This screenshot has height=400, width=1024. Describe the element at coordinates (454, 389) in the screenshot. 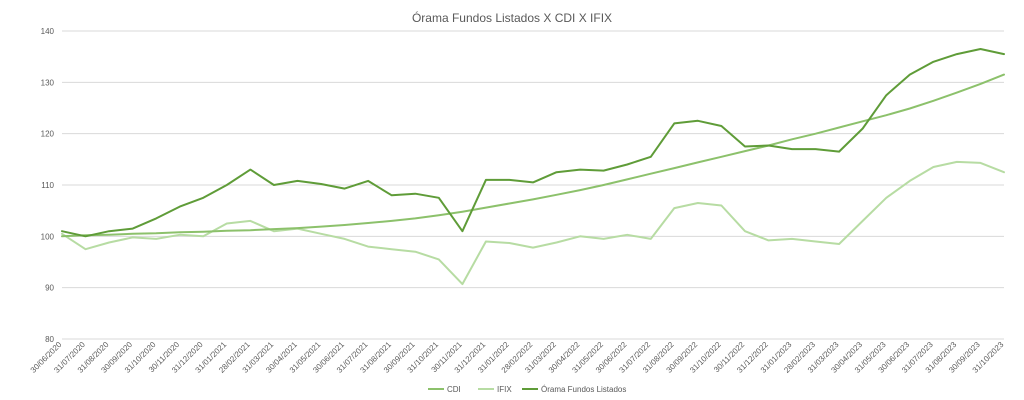

I see `legend-label: CDI` at that location.